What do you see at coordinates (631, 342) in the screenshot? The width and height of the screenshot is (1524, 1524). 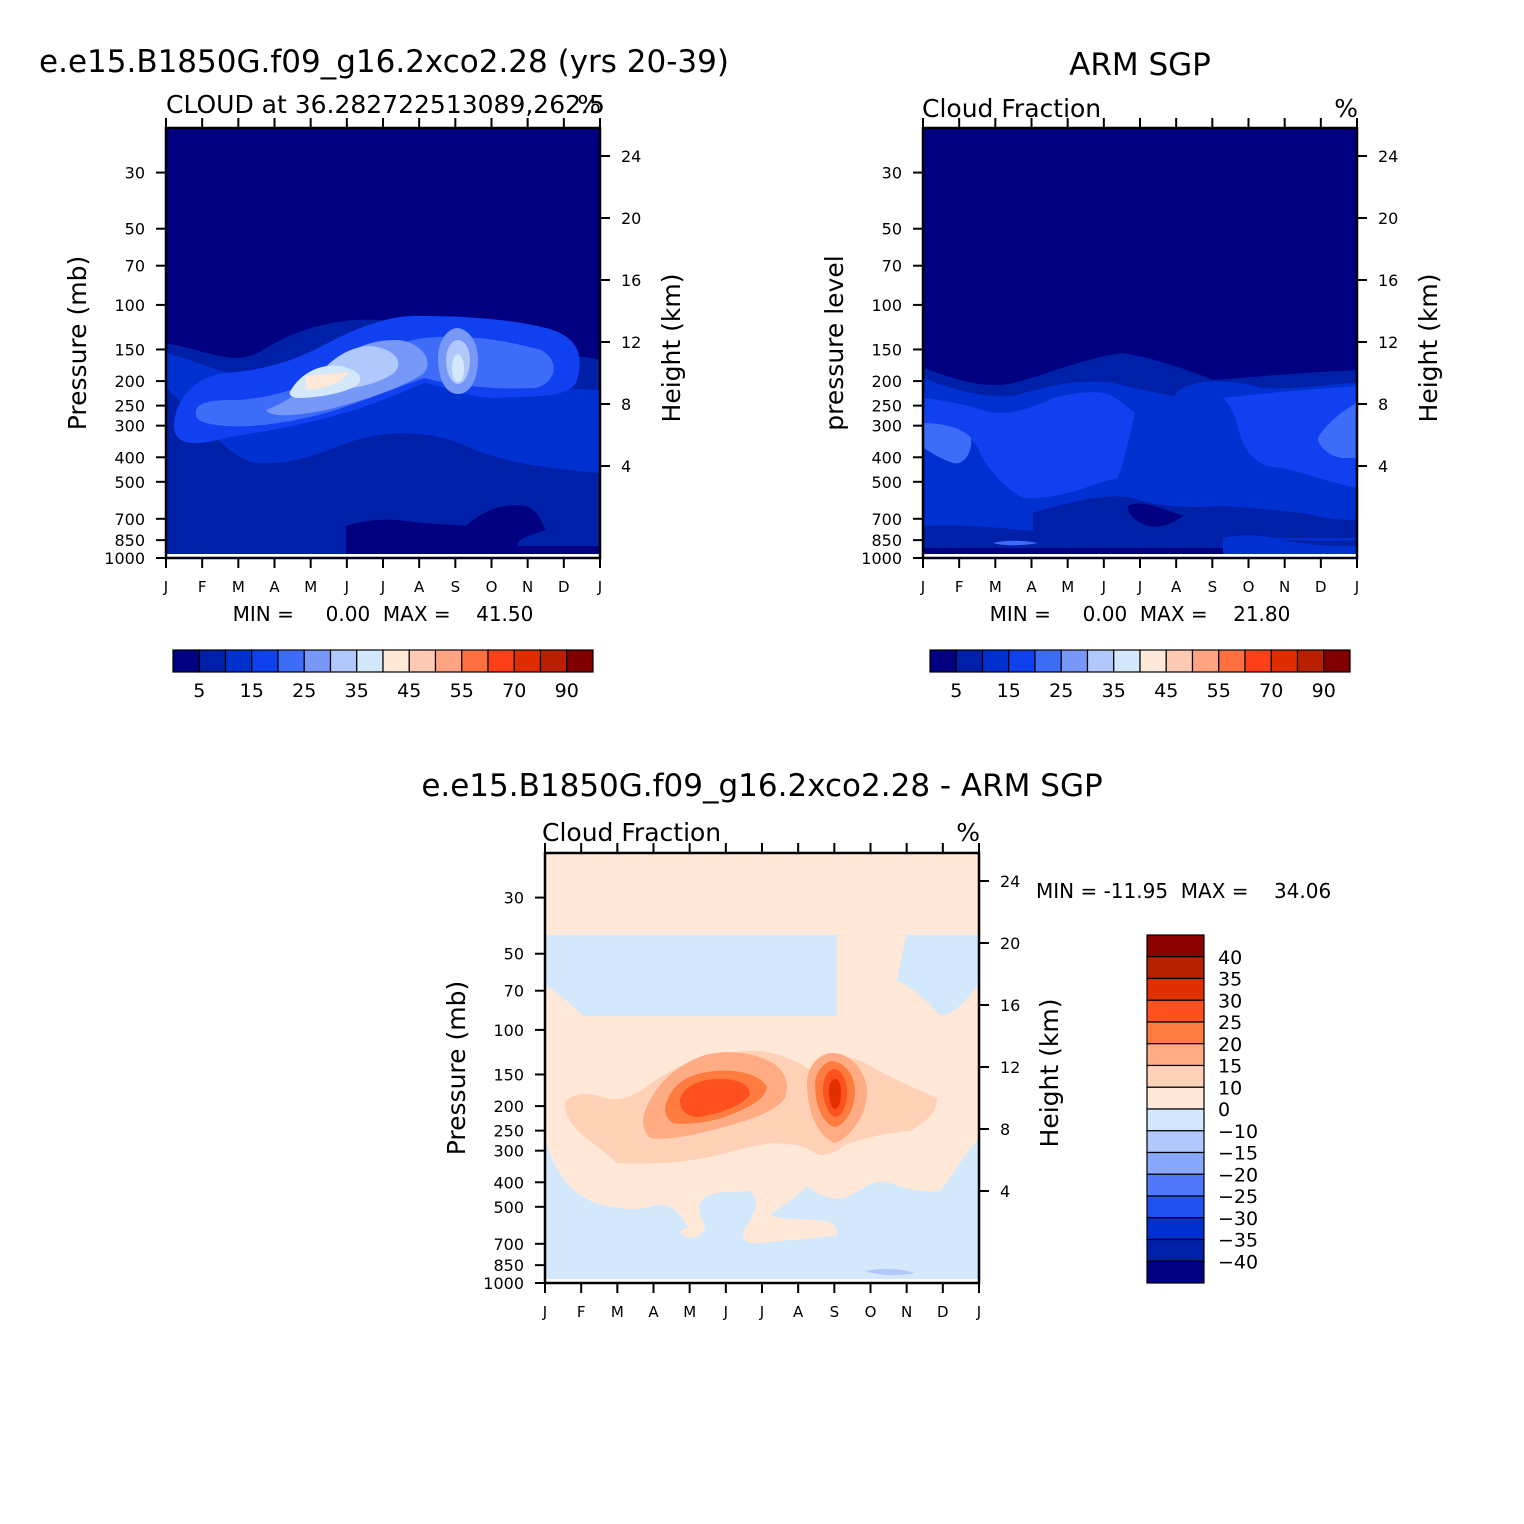 I see `model-z-tick-label: 12` at bounding box center [631, 342].